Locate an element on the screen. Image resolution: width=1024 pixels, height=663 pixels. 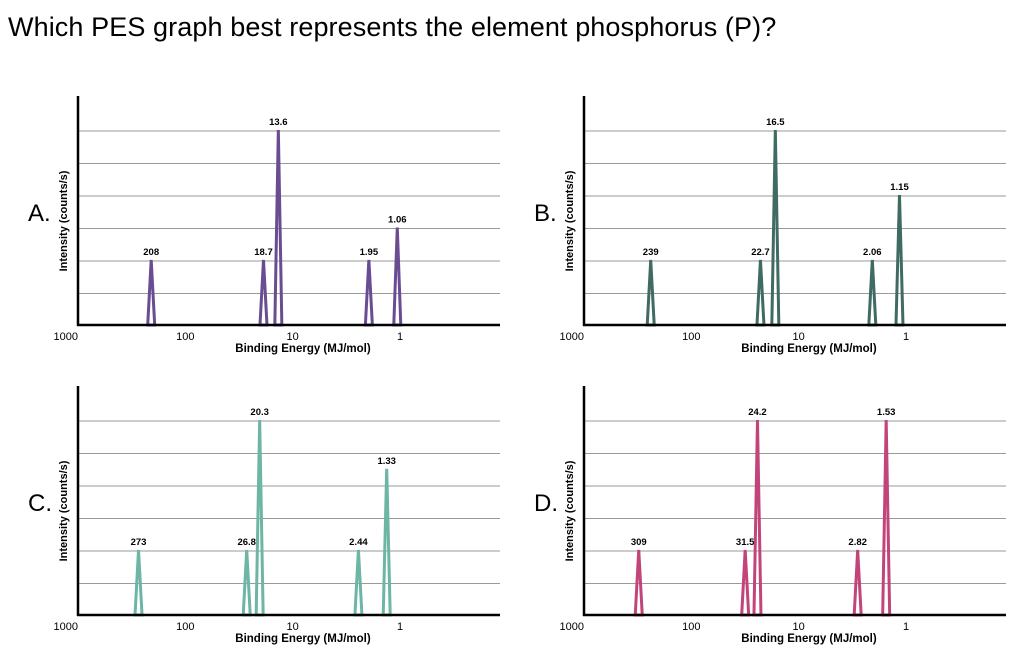
peak-label: 20.3 is located at coordinates (259, 412).